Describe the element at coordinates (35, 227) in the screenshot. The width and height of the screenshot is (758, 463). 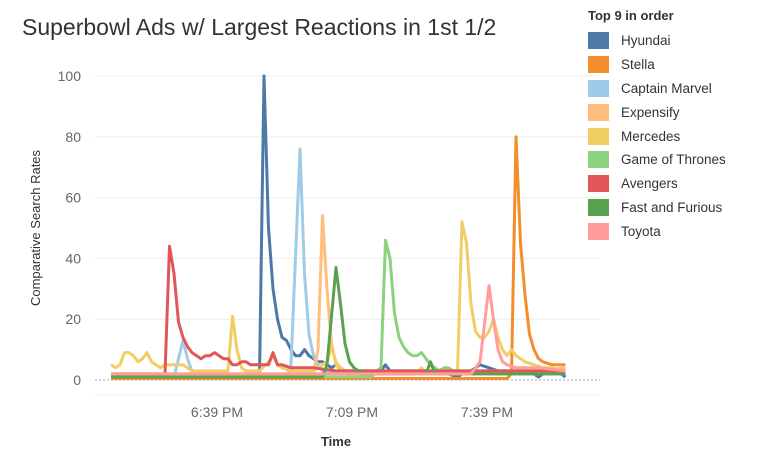
I see `y-axis-title: Comparative Search Rates` at that location.